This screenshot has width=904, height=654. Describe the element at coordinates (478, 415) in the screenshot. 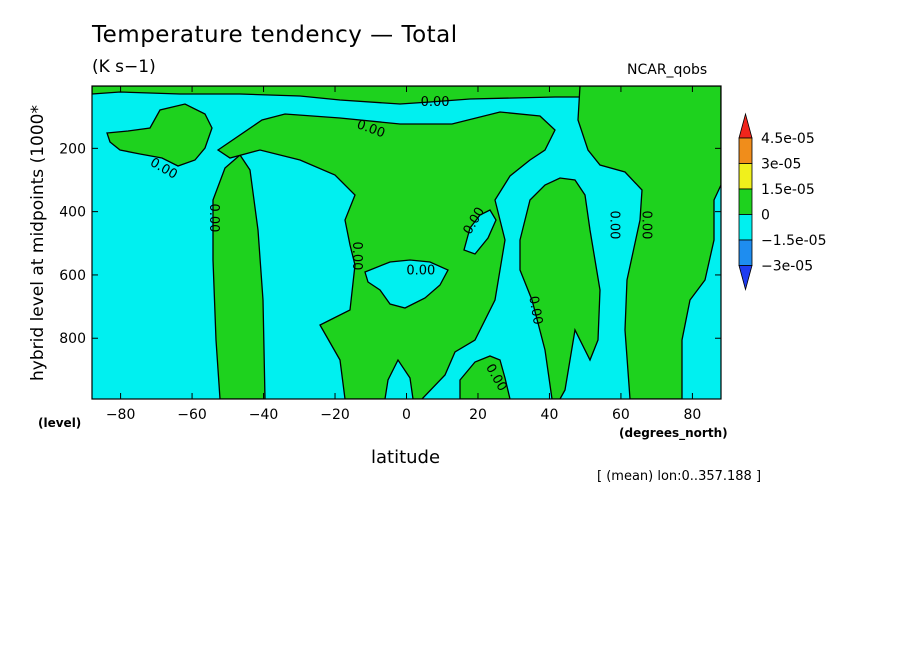

I see `x-tick-label: 20` at that location.